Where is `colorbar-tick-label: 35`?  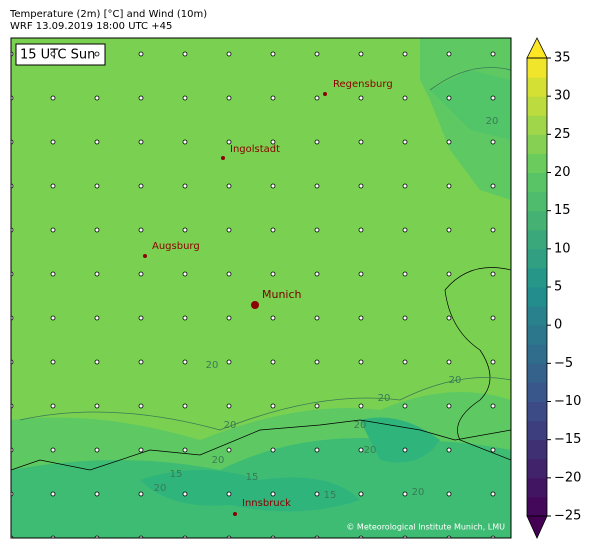 colorbar-tick-label: 35 is located at coordinates (562, 58).